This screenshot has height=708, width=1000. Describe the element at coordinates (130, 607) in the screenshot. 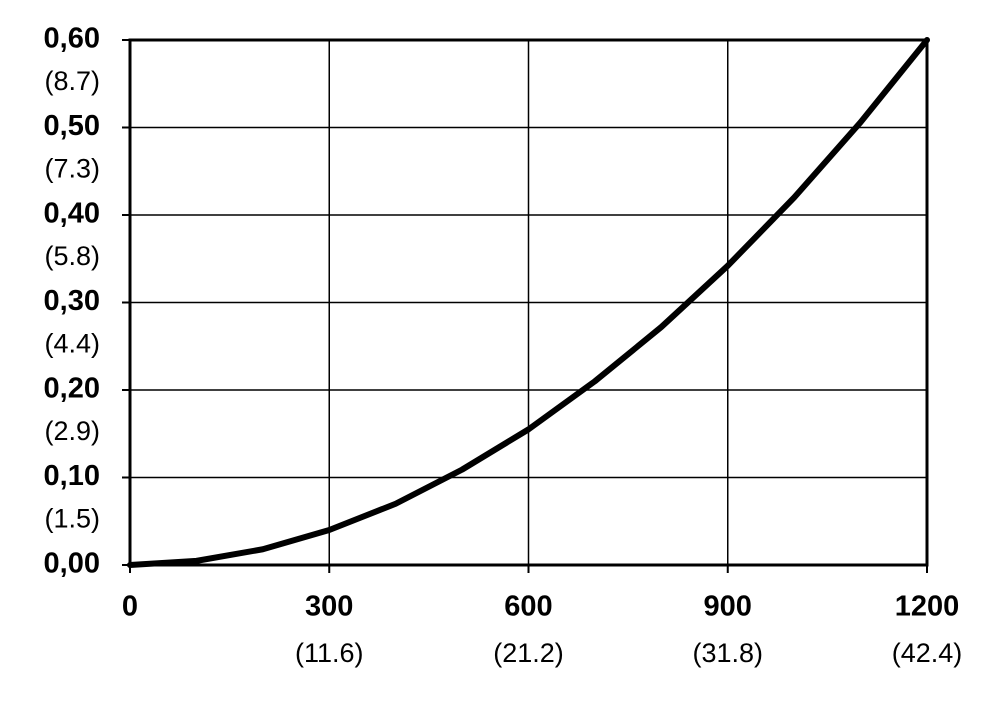

I see `x-tick-label: 0` at that location.